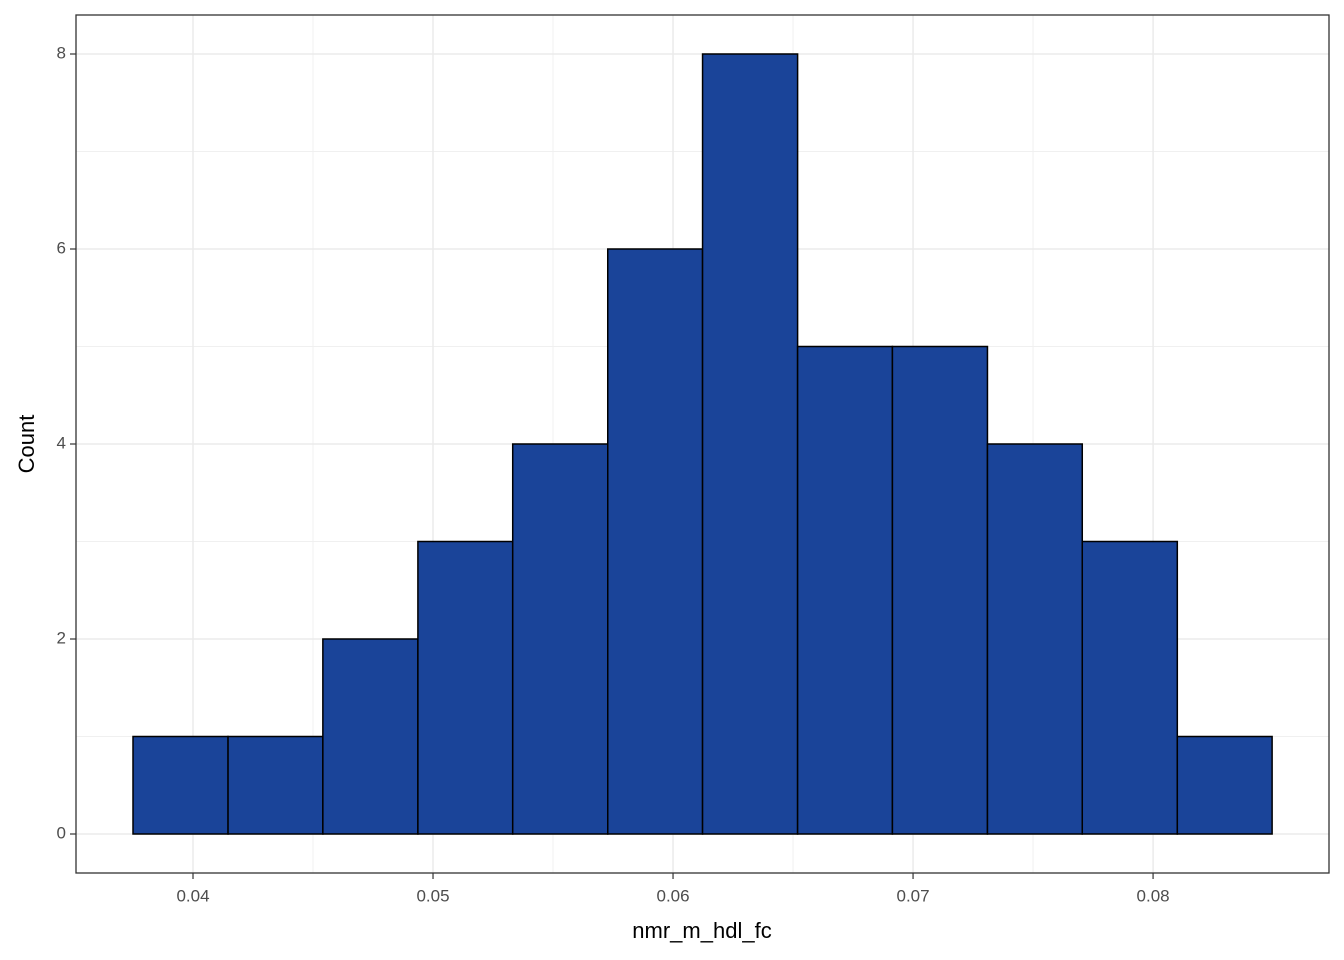 The image size is (1344, 960). Describe the element at coordinates (701, 930) in the screenshot. I see `x-axis-label: nmr_m_hdl_fc` at that location.